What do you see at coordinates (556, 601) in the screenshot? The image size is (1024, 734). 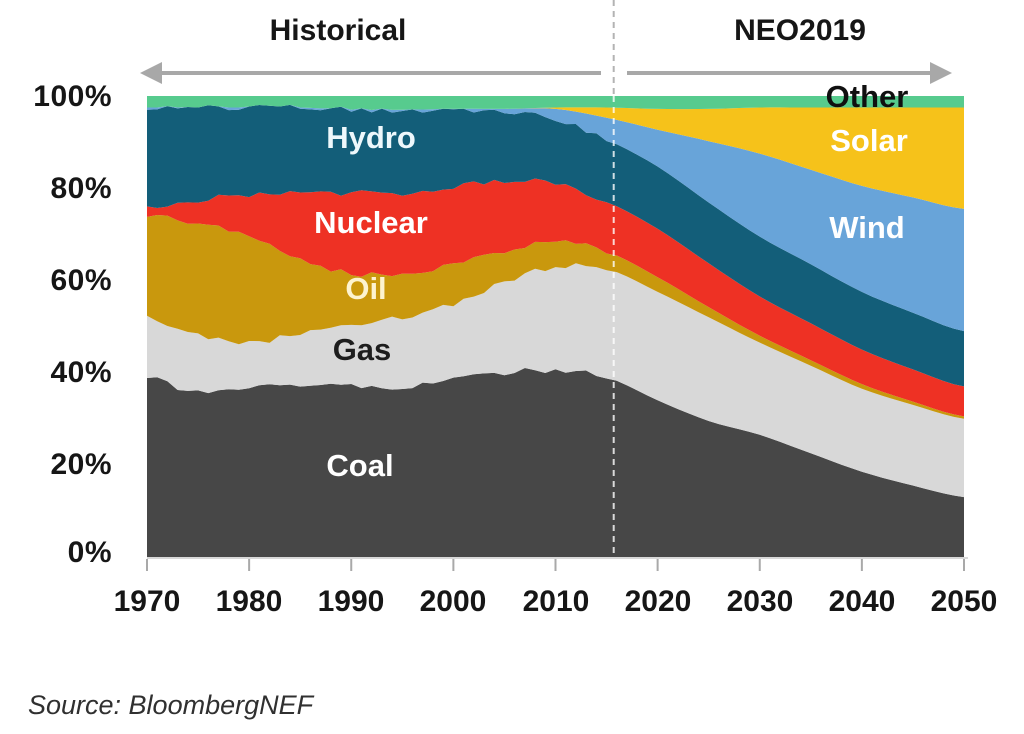 I see `x-axis-label-2010: 2010` at bounding box center [556, 601].